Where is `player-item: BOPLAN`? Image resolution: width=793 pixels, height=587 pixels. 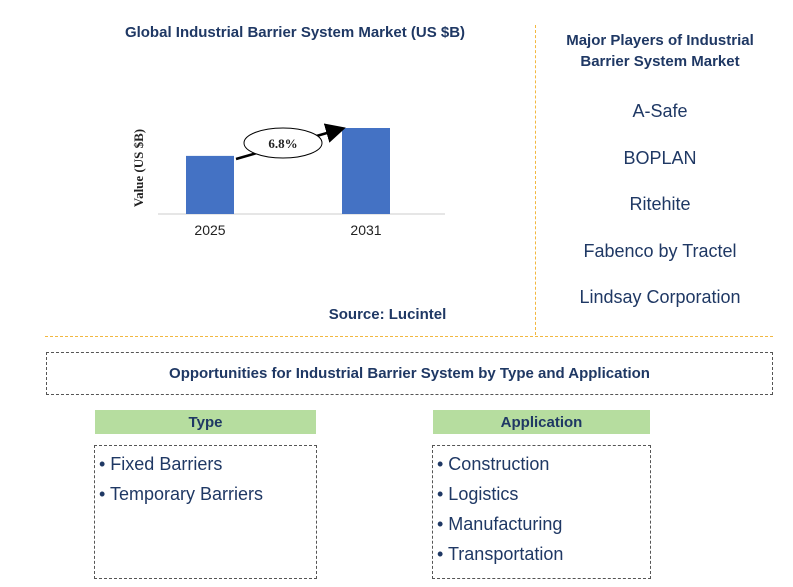
player-item: BOPLAN is located at coordinates (660, 158).